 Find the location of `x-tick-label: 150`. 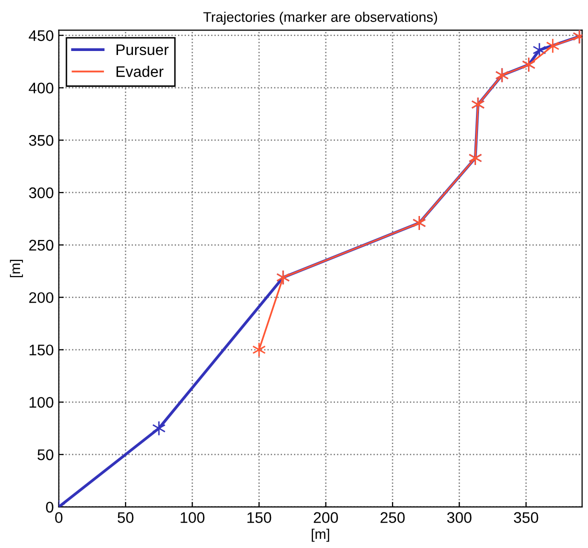

x-tick-label: 150 is located at coordinates (259, 517).